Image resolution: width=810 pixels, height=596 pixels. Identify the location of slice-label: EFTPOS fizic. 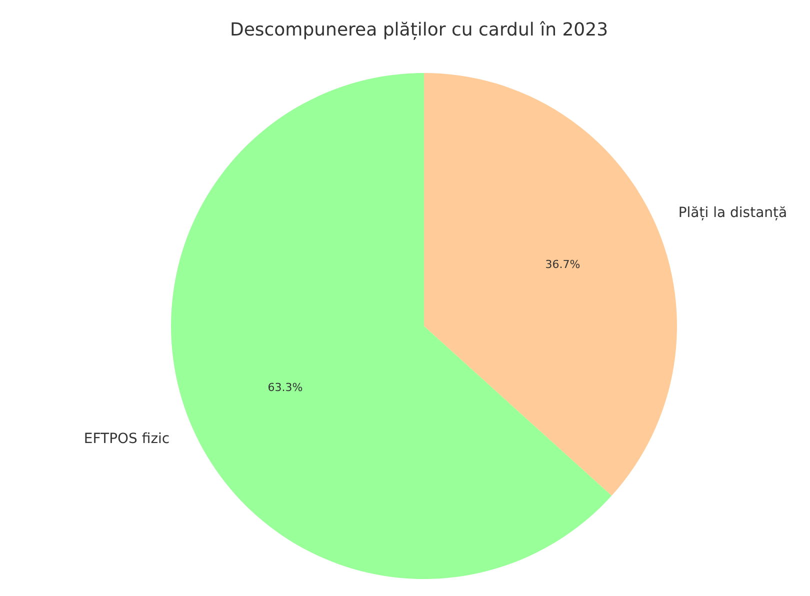
(127, 438).